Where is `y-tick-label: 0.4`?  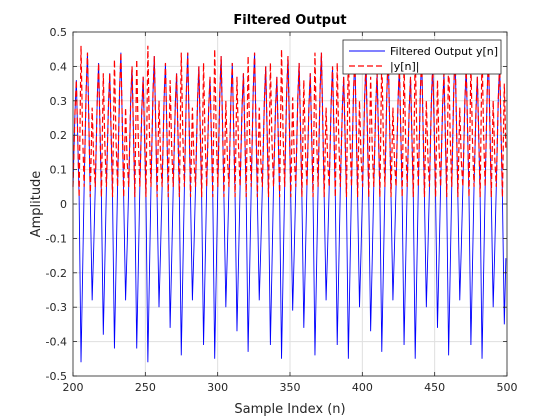
y-tick-label: 0.4 is located at coordinates (59, 66).